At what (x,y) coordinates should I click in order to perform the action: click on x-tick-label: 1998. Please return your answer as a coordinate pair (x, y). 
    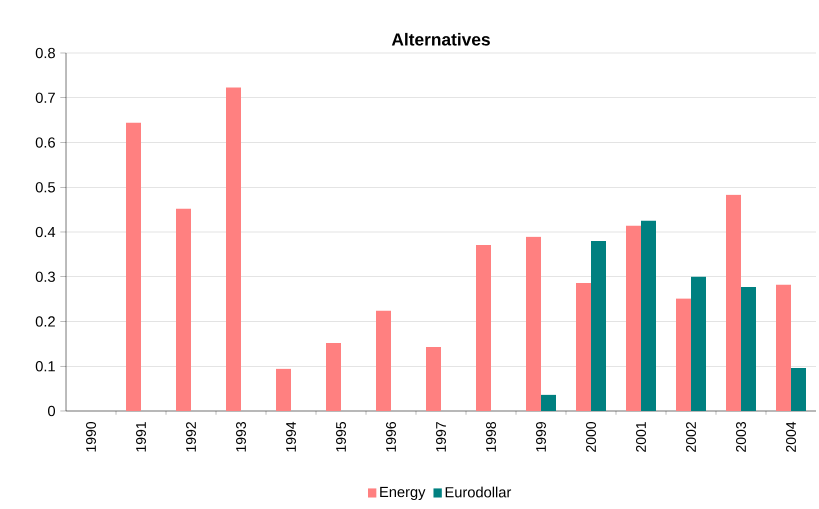
    Looking at the image, I should click on (491, 437).